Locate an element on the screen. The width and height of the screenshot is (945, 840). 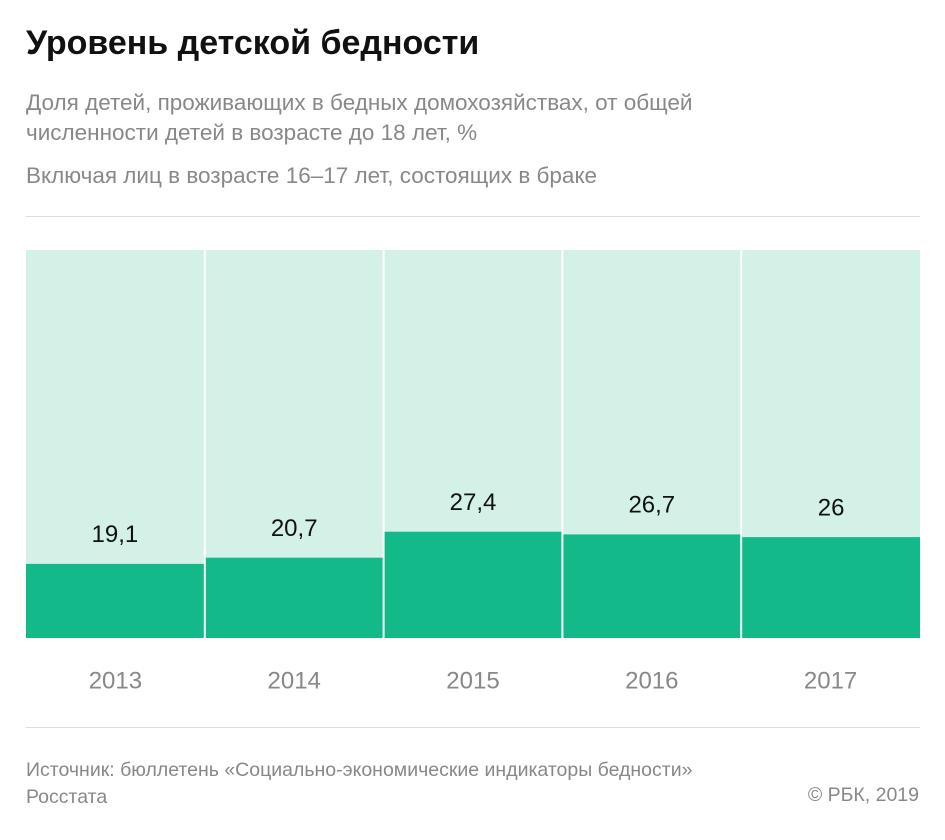
x-tick-label: 2014 is located at coordinates (294, 680).